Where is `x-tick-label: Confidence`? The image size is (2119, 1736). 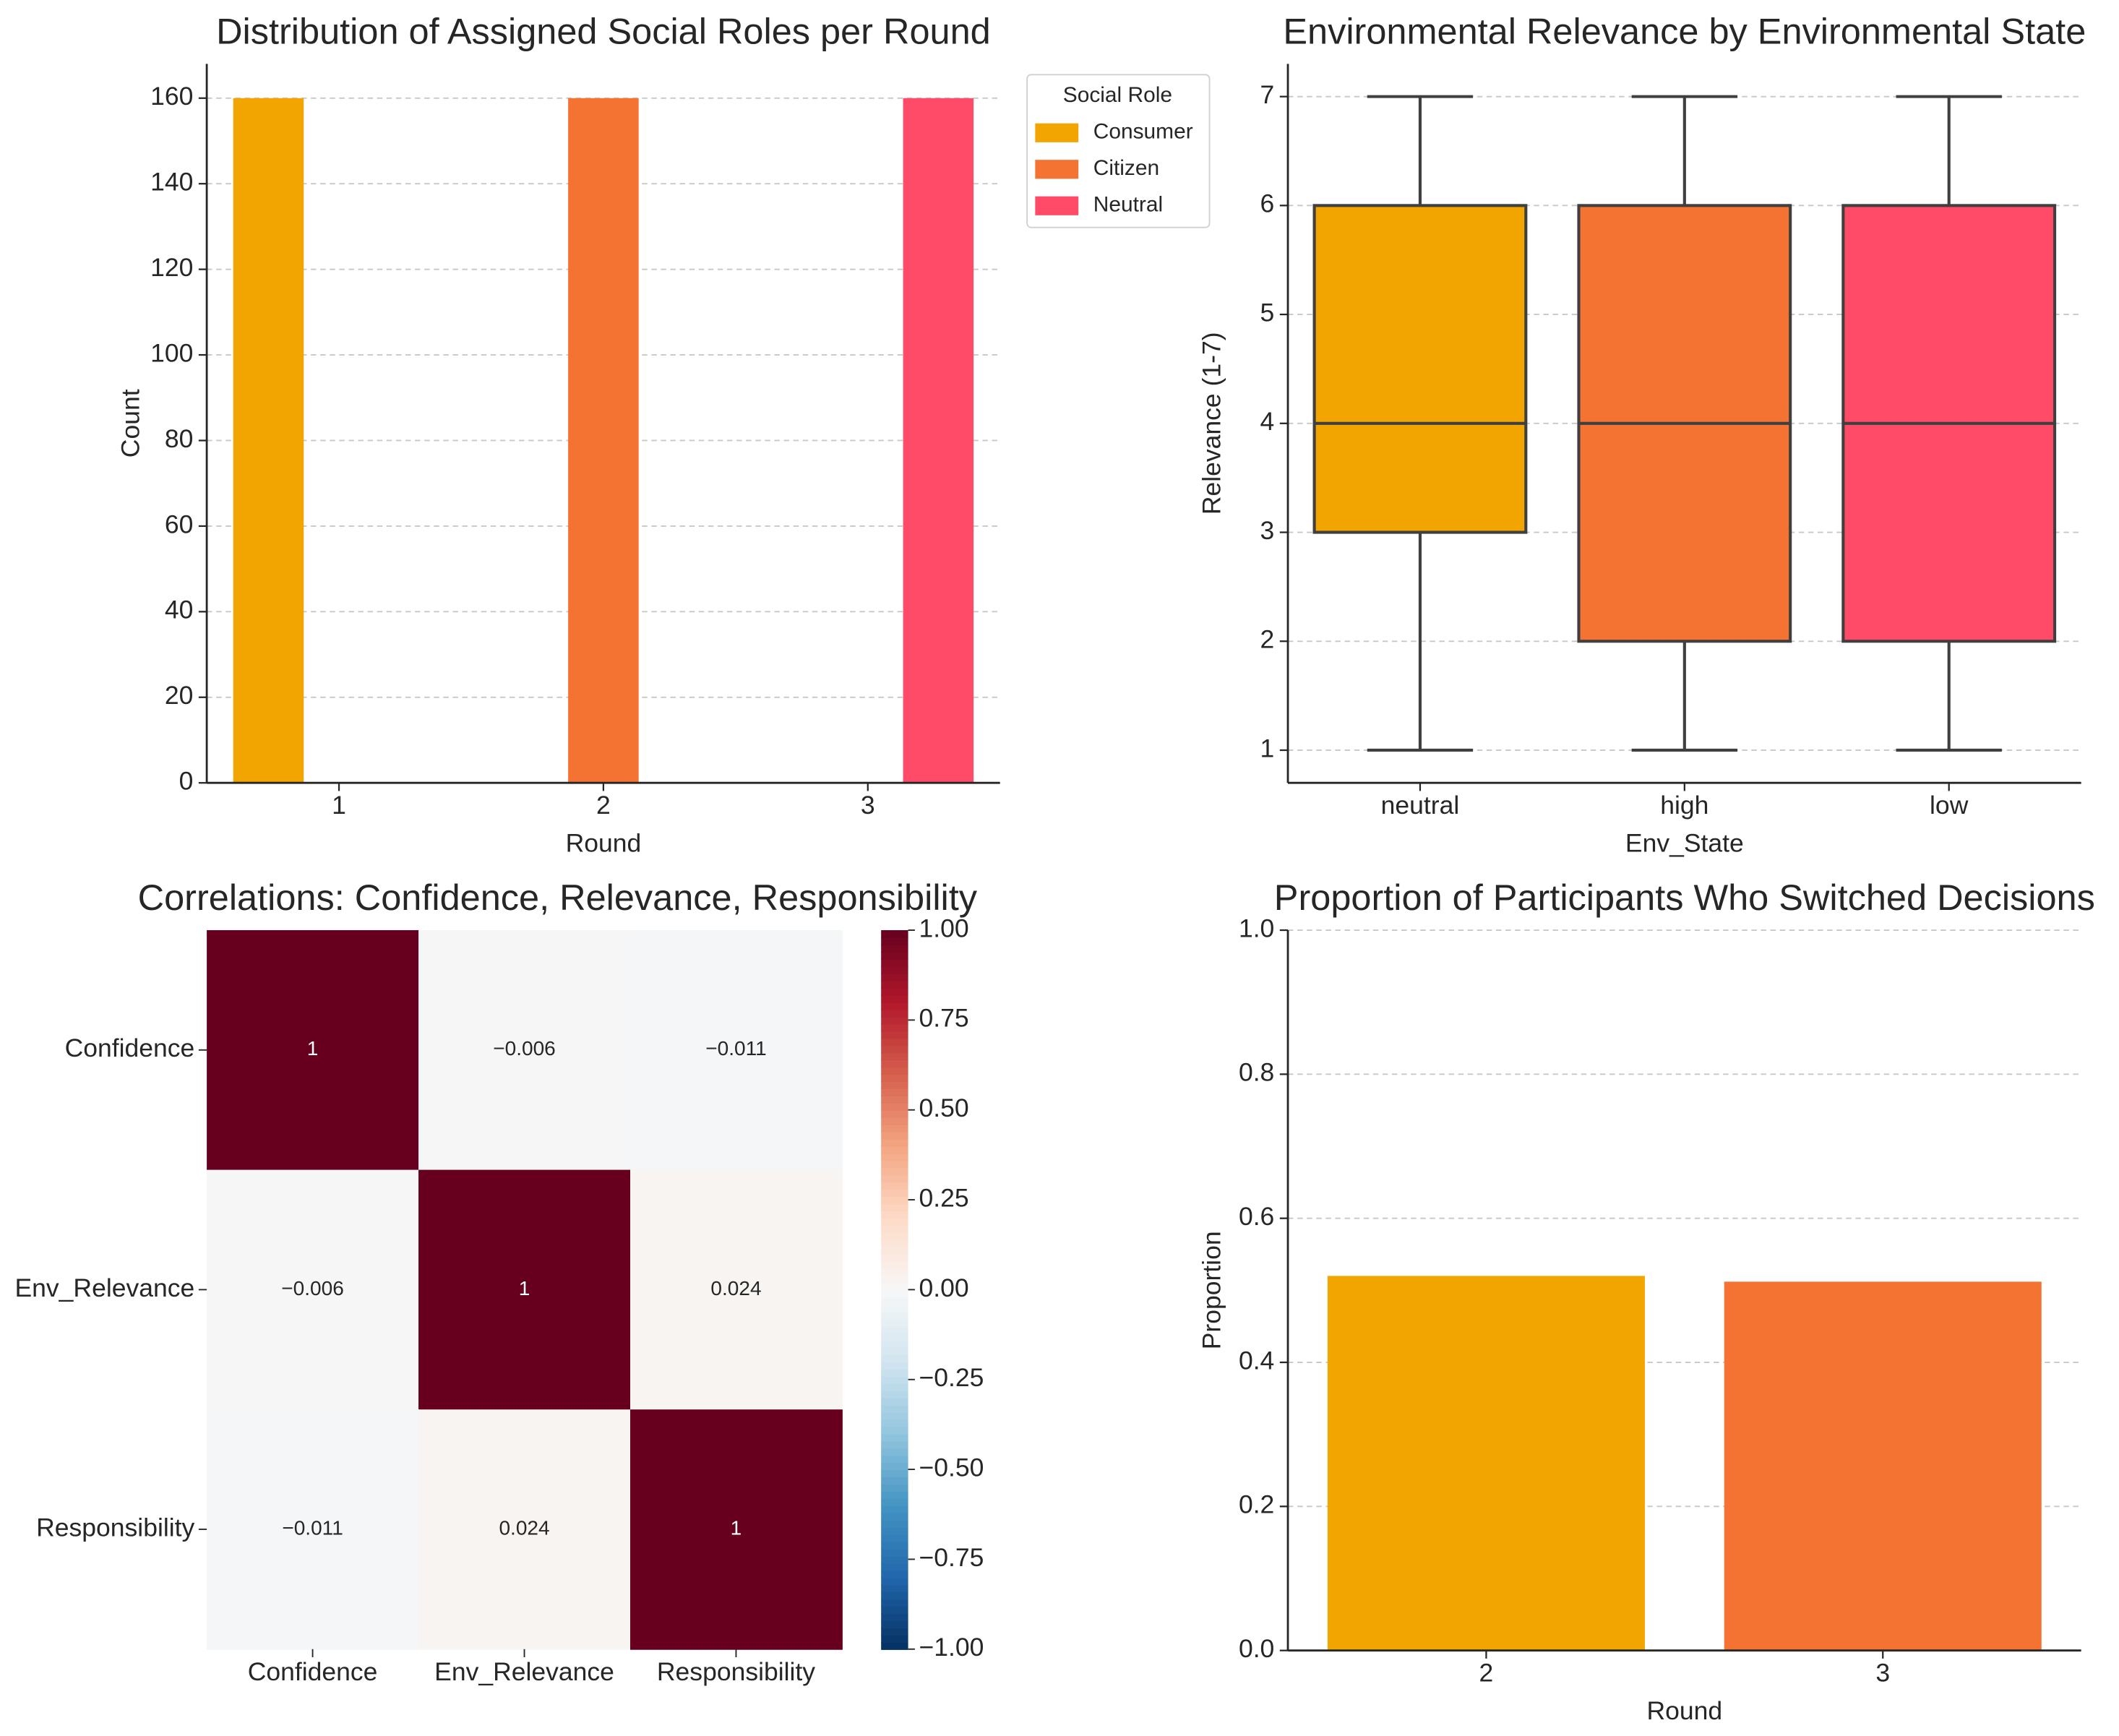
x-tick-label: Confidence is located at coordinates (313, 1671).